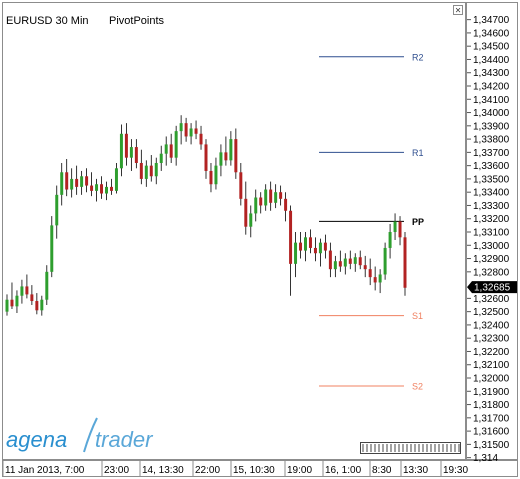 The height and width of the screenshot is (479, 520). What do you see at coordinates (418, 57) in the screenshot?
I see `pivot-label-r2: R2` at bounding box center [418, 57].